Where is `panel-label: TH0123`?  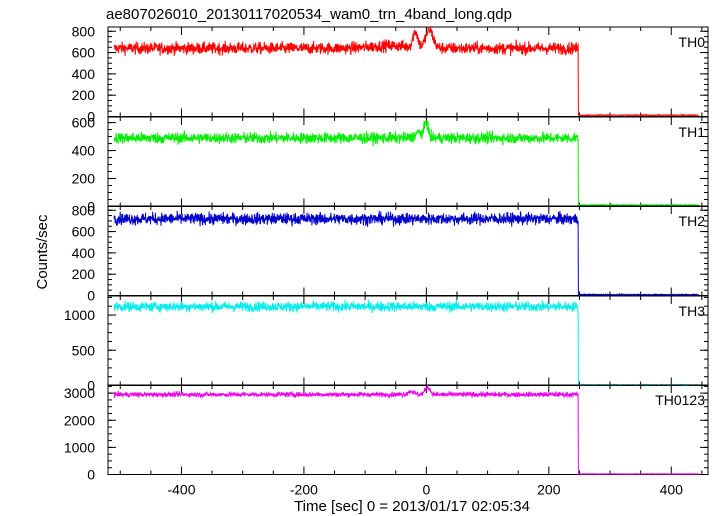
panel-label: TH0123 is located at coordinates (680, 400).